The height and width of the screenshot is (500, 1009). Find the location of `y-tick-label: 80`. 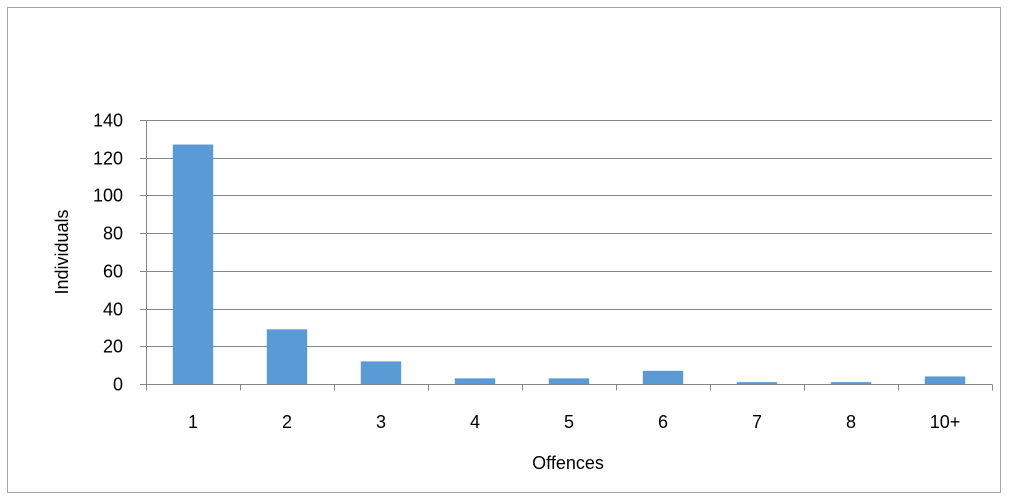

y-tick-label: 80 is located at coordinates (113, 234).